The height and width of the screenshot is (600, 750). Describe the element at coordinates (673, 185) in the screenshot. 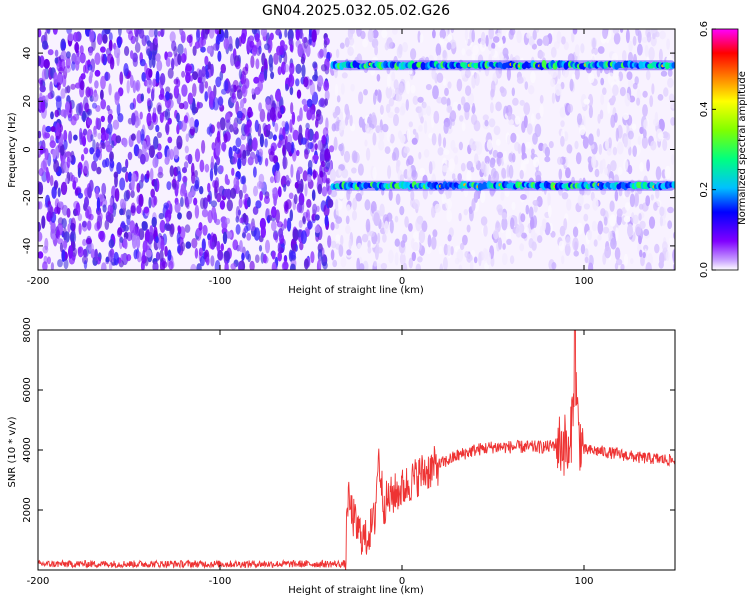

I see `band-cell` at that location.